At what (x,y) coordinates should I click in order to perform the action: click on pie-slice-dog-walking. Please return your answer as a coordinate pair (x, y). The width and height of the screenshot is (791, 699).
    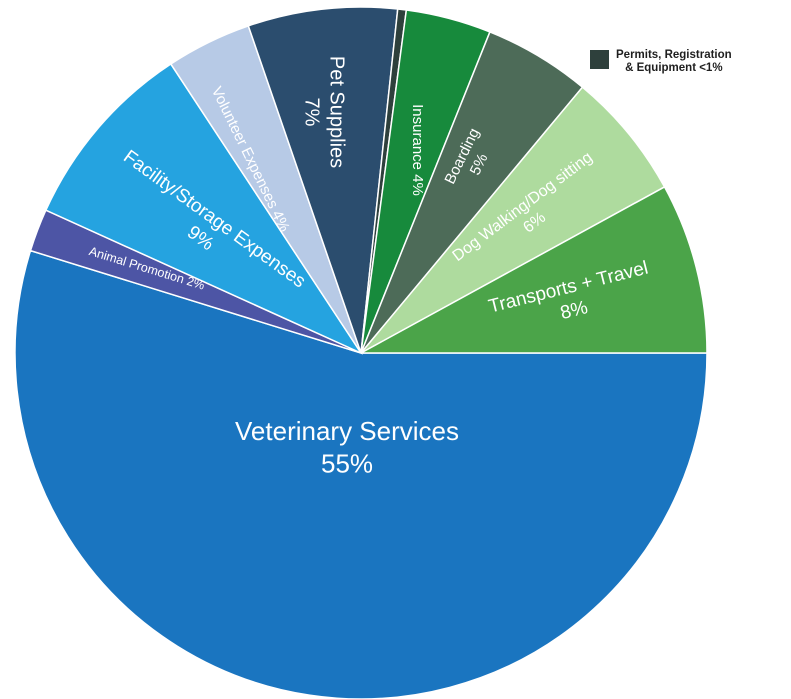
    Looking at the image, I should click on (513, 220).